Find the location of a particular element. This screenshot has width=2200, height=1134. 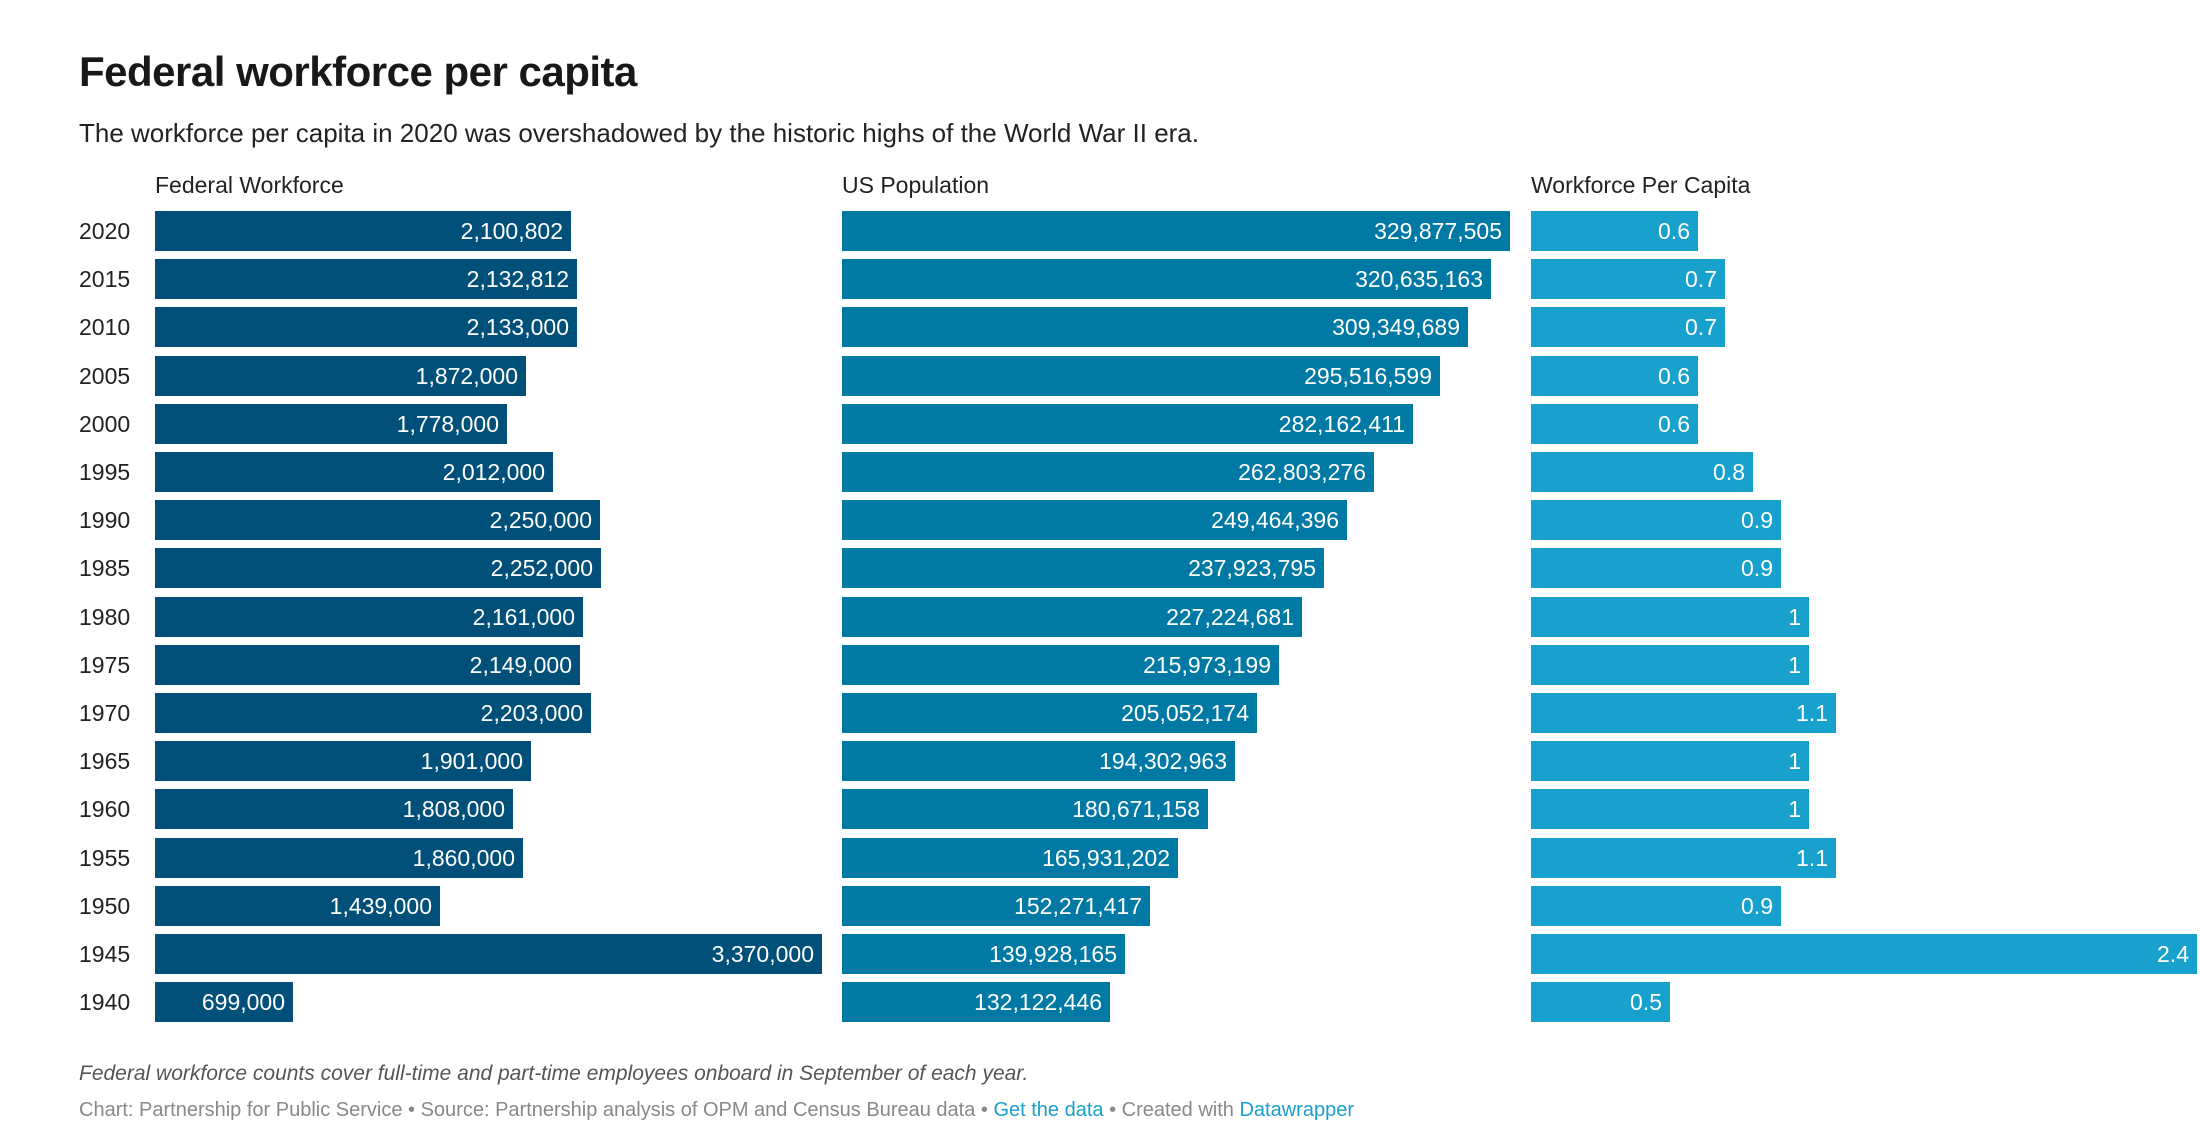

workforce-value-label: 1,872,000 is located at coordinates (466, 375).